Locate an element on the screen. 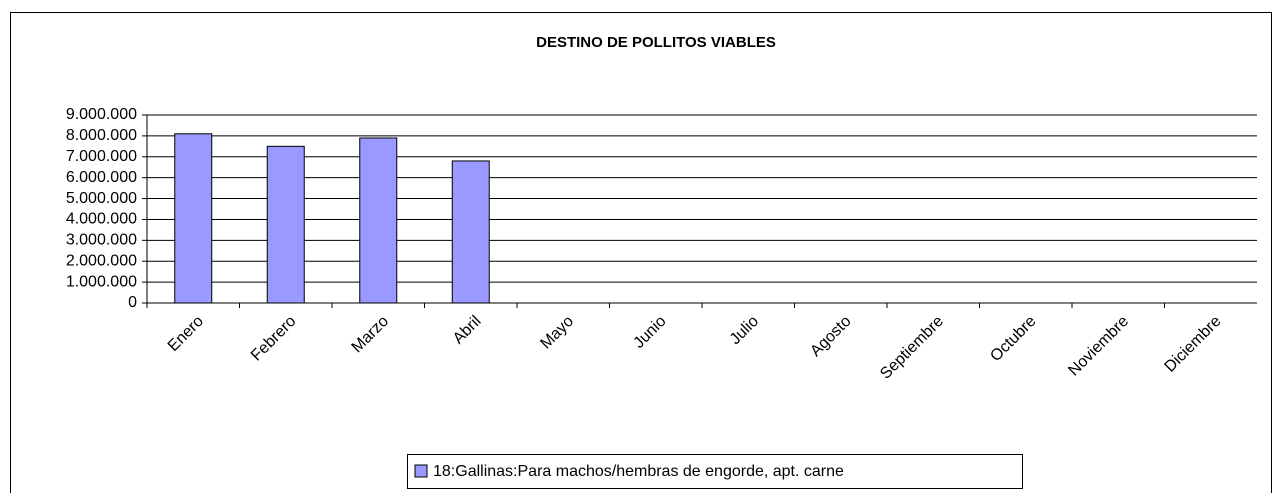 The height and width of the screenshot is (493, 1273). y-tick-label: 3.000.000 is located at coordinates (101, 240).